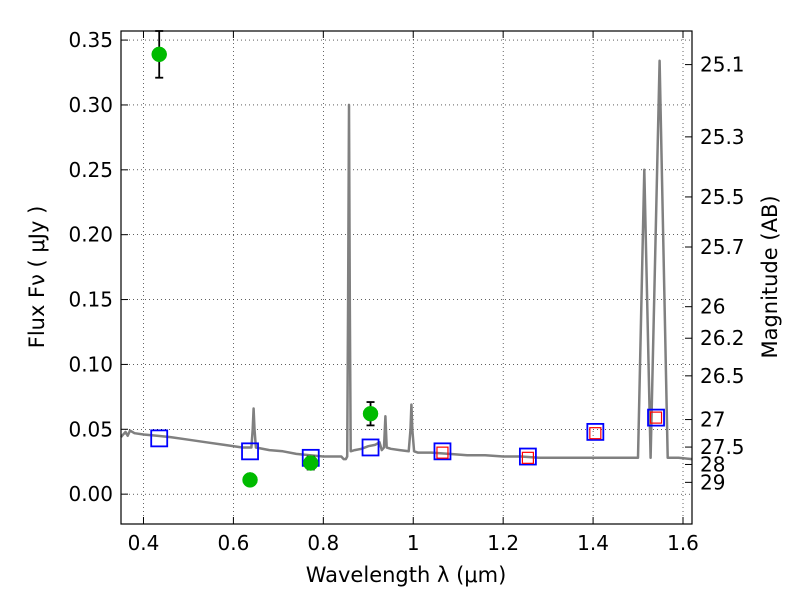  Describe the element at coordinates (712, 464) in the screenshot. I see `mag-tick-label: 28` at that location.